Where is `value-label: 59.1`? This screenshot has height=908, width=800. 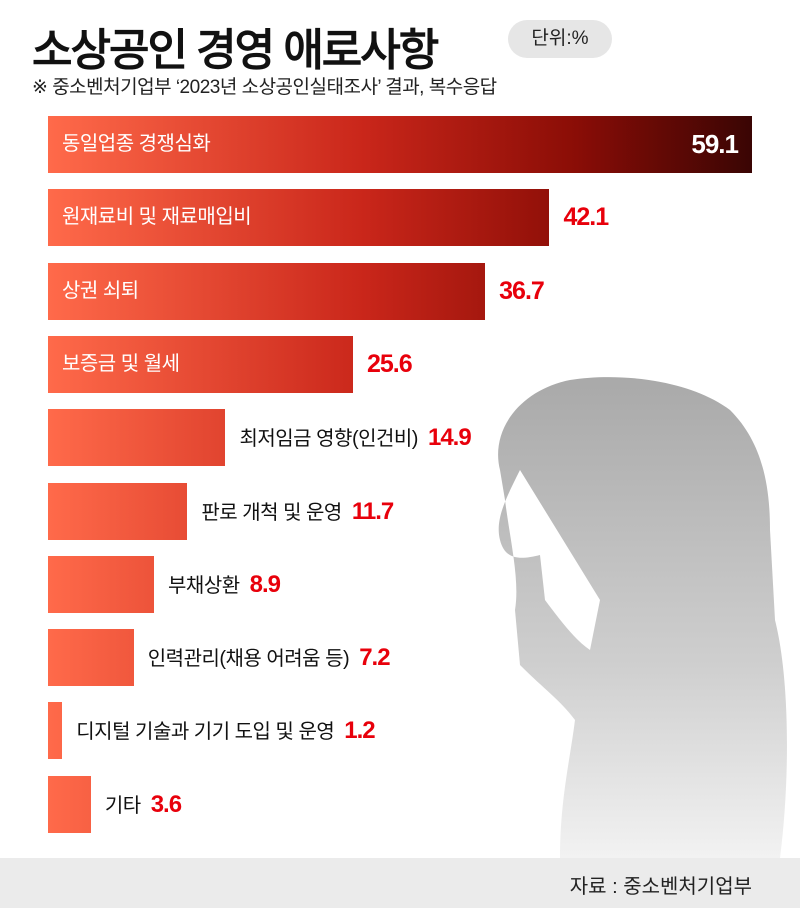
value-label: 59.1 is located at coordinates (715, 144).